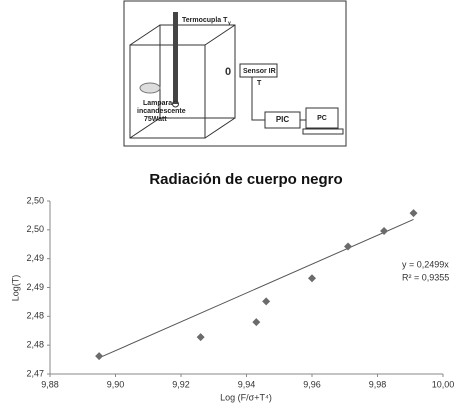 This screenshot has width=458, height=410. What do you see at coordinates (229, 23) in the screenshot?
I see `thermocouple-sub: y` at bounding box center [229, 23].